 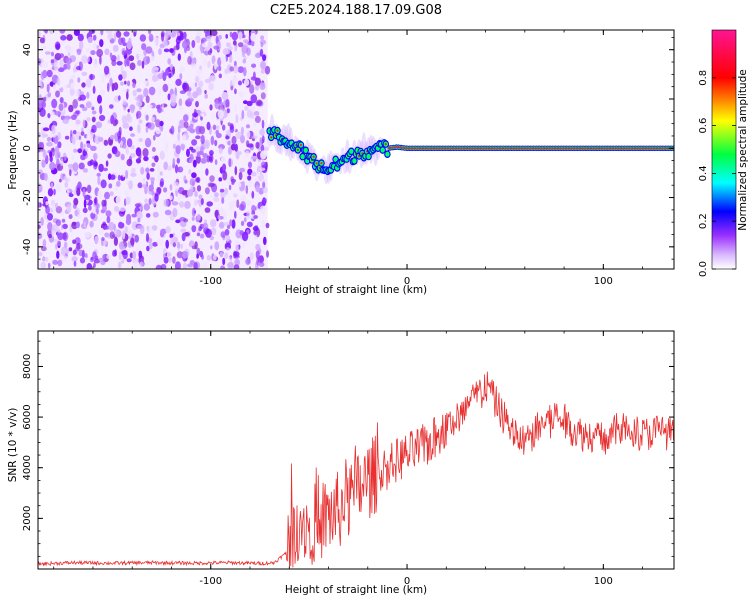 What do you see at coordinates (703, 78) in the screenshot?
I see `colorbar-tick-label: 0.8` at bounding box center [703, 78].